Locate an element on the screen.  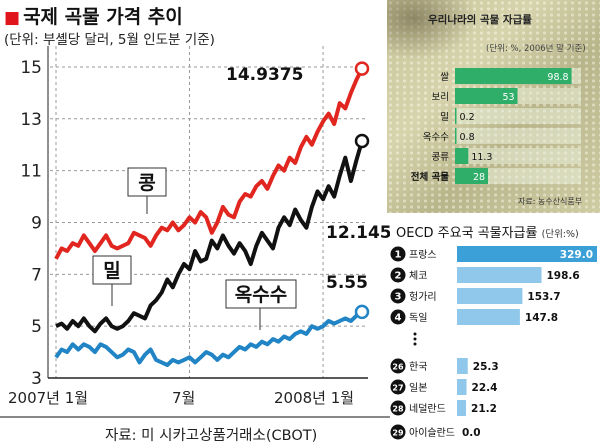
oecd-rank-number: 27 is located at coordinates (397, 388).